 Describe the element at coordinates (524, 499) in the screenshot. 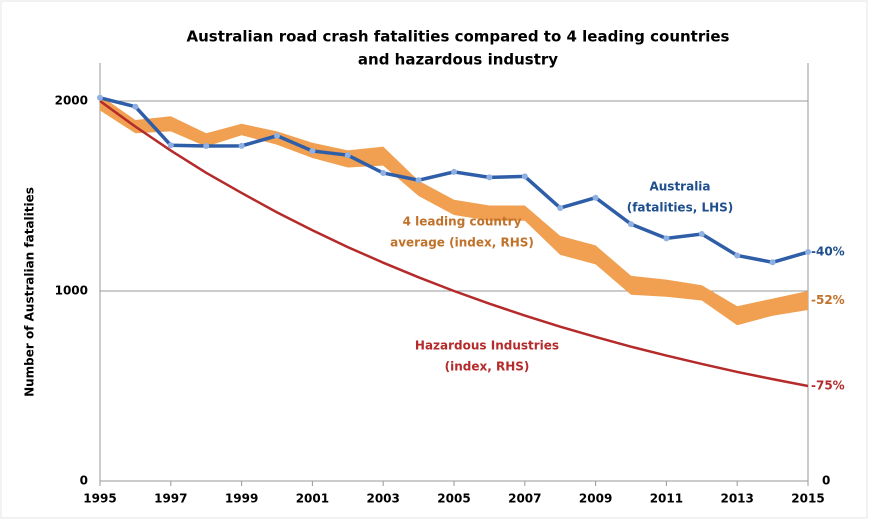

I see `x-tick-label: 2007` at that location.